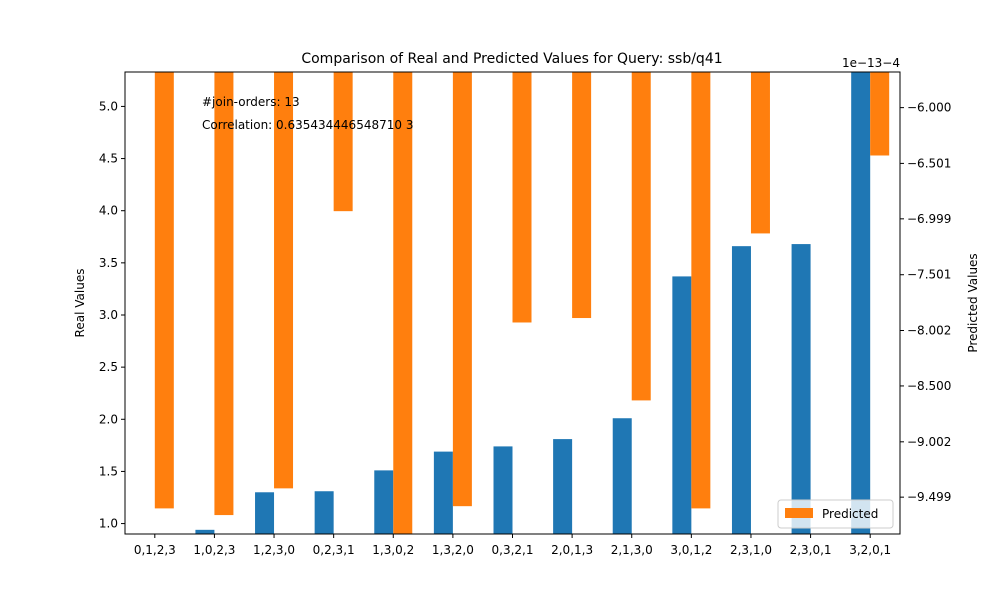 The height and width of the screenshot is (600, 1000). What do you see at coordinates (850, 514) in the screenshot?
I see `legend-label-predicted: Predicted` at bounding box center [850, 514].